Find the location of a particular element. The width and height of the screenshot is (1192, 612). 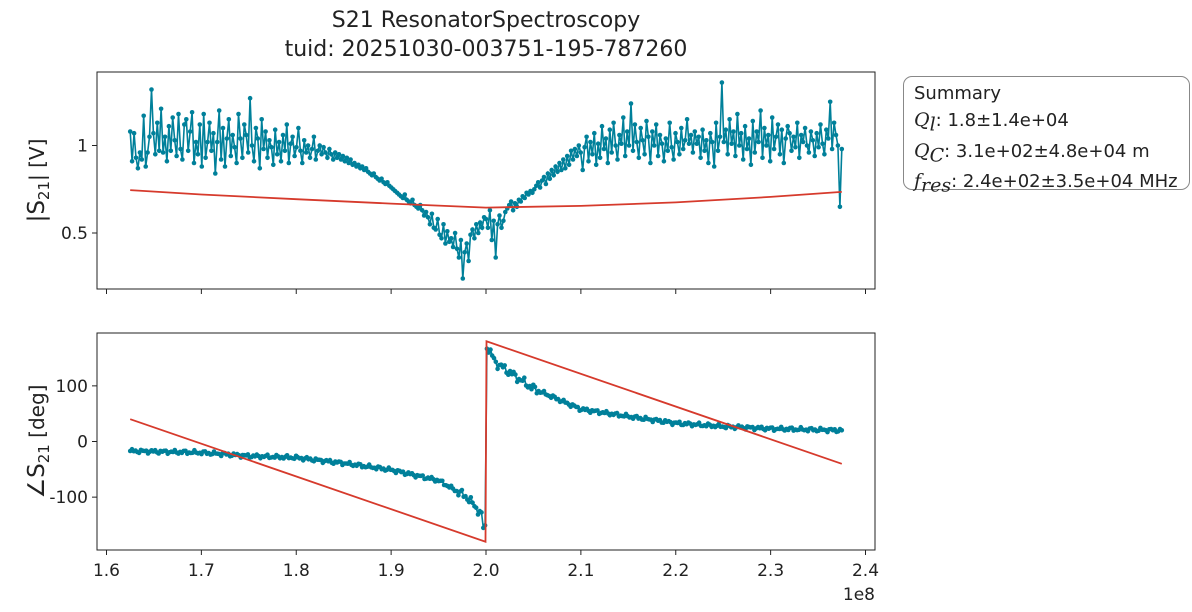

summary-ql-symbol: Q is located at coordinates (922, 120).